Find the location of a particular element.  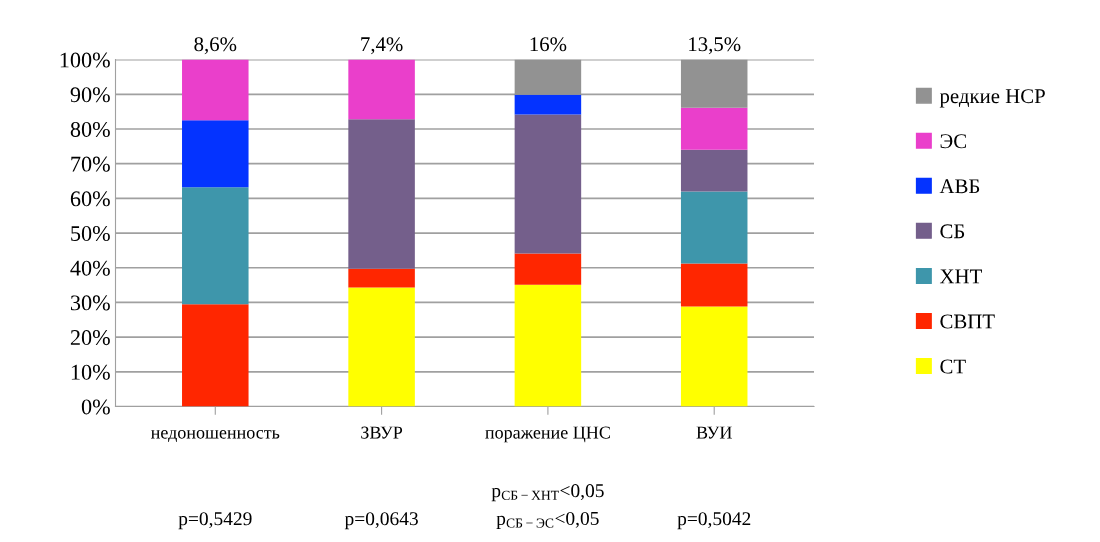

x-tick-label: поражение ЦНС is located at coordinates (547, 434).